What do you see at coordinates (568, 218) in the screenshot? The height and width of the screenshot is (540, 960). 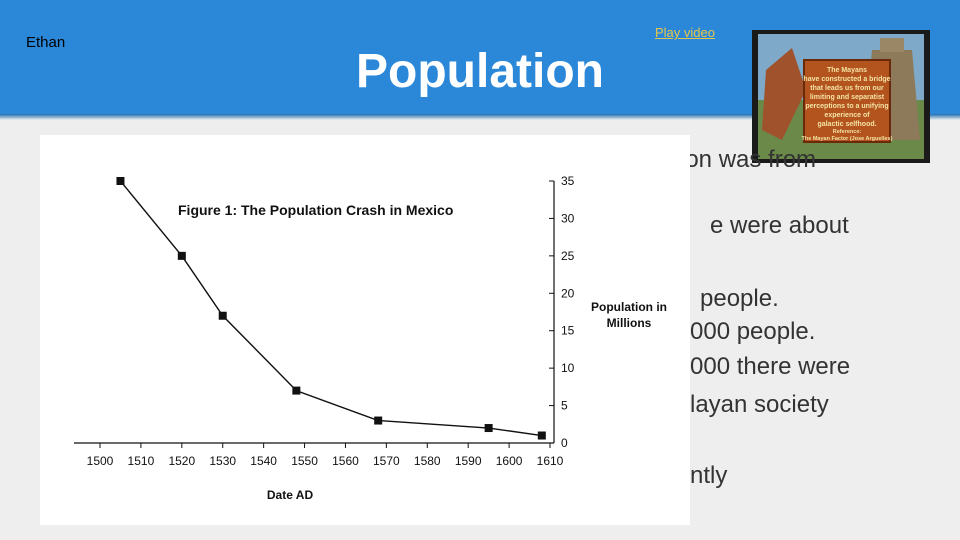 I see `y-tick-label: 30` at bounding box center [568, 218].